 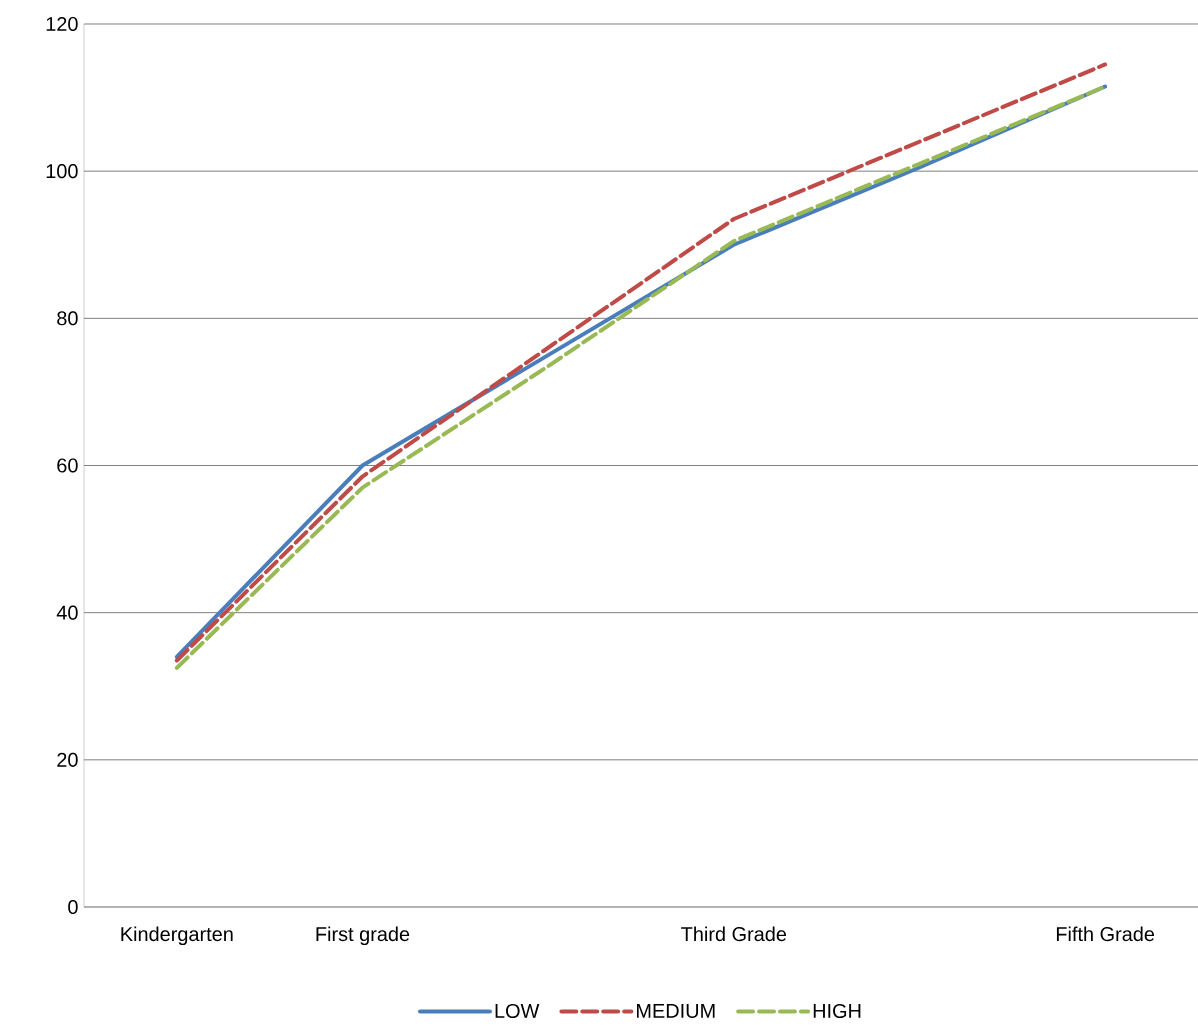 I want to click on y-tick-label: 60, so click(x=67, y=465).